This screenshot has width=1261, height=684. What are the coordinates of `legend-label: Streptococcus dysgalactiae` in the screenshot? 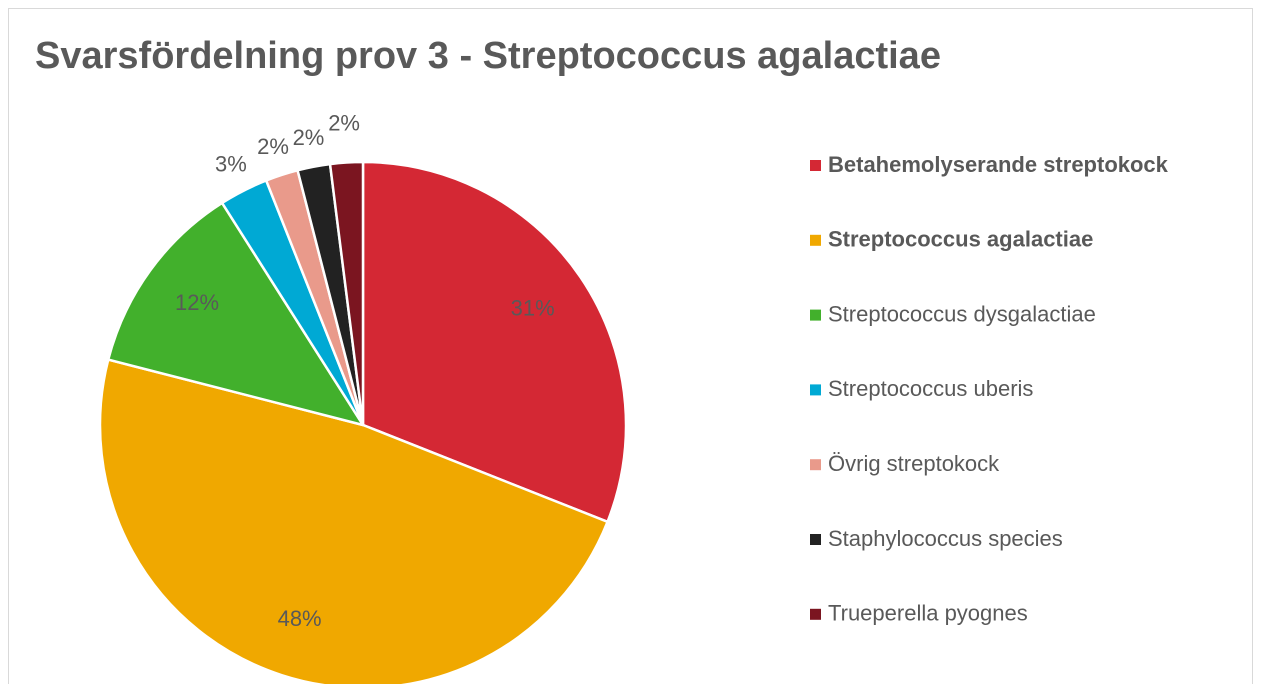 It's located at (962, 313).